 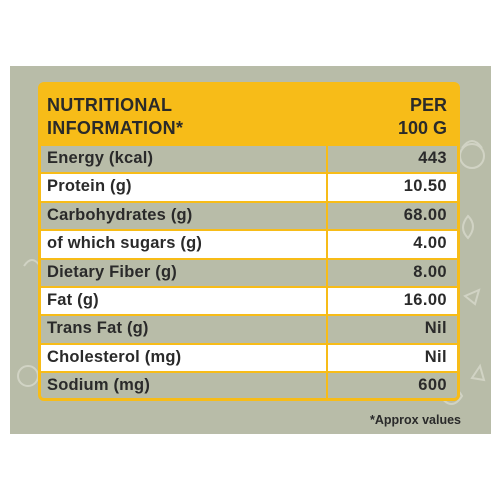 What do you see at coordinates (430, 271) in the screenshot?
I see `row-value: 8.00` at bounding box center [430, 271].